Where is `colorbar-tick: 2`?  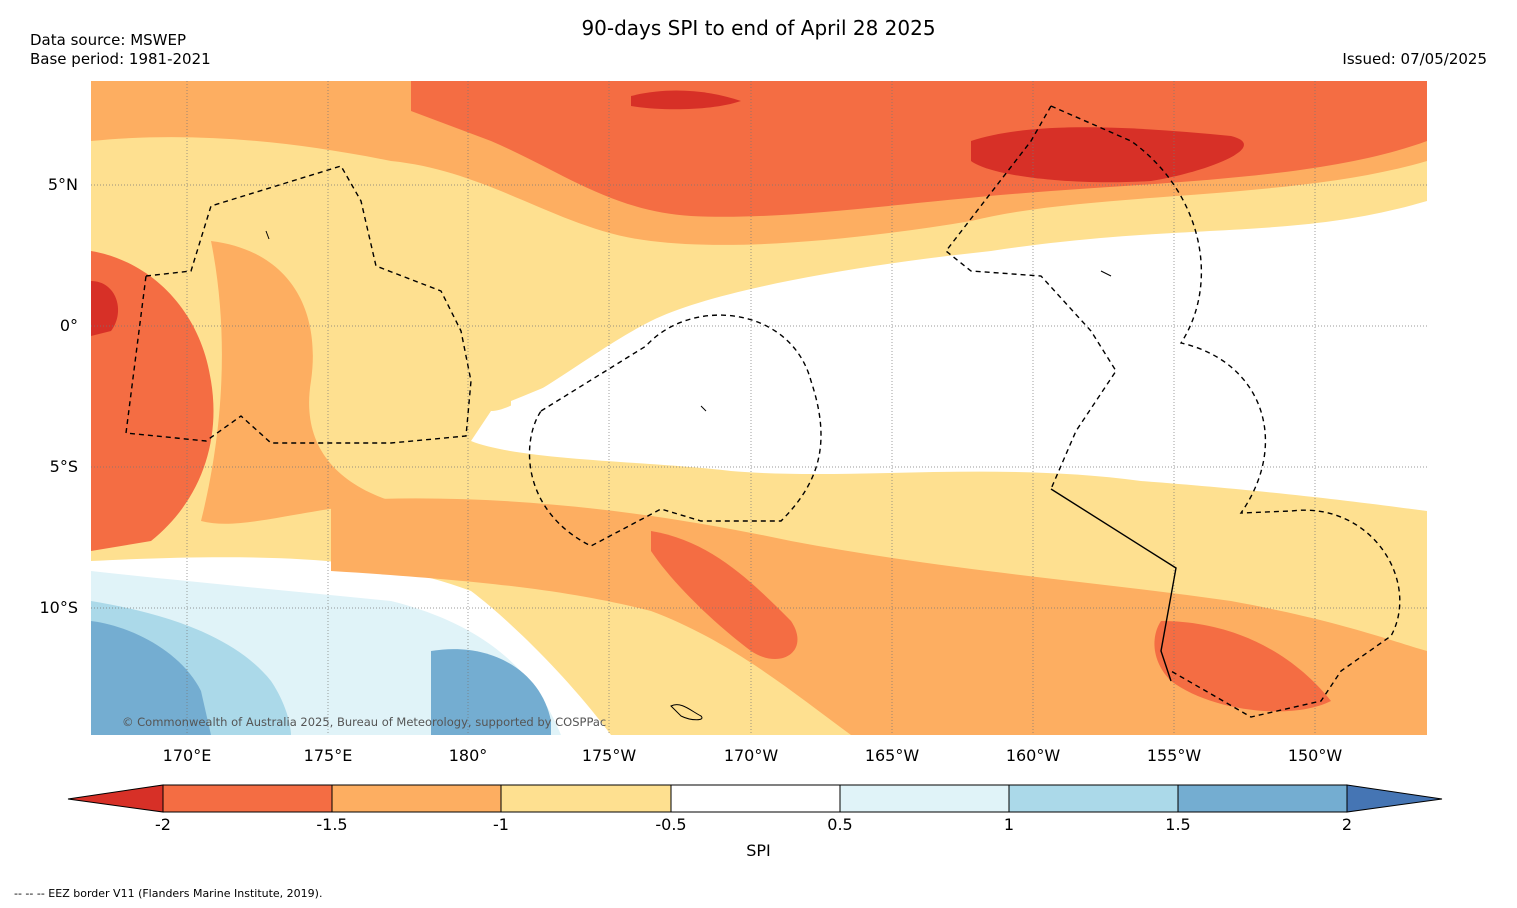 colorbar-tick: 2 is located at coordinates (1347, 824).